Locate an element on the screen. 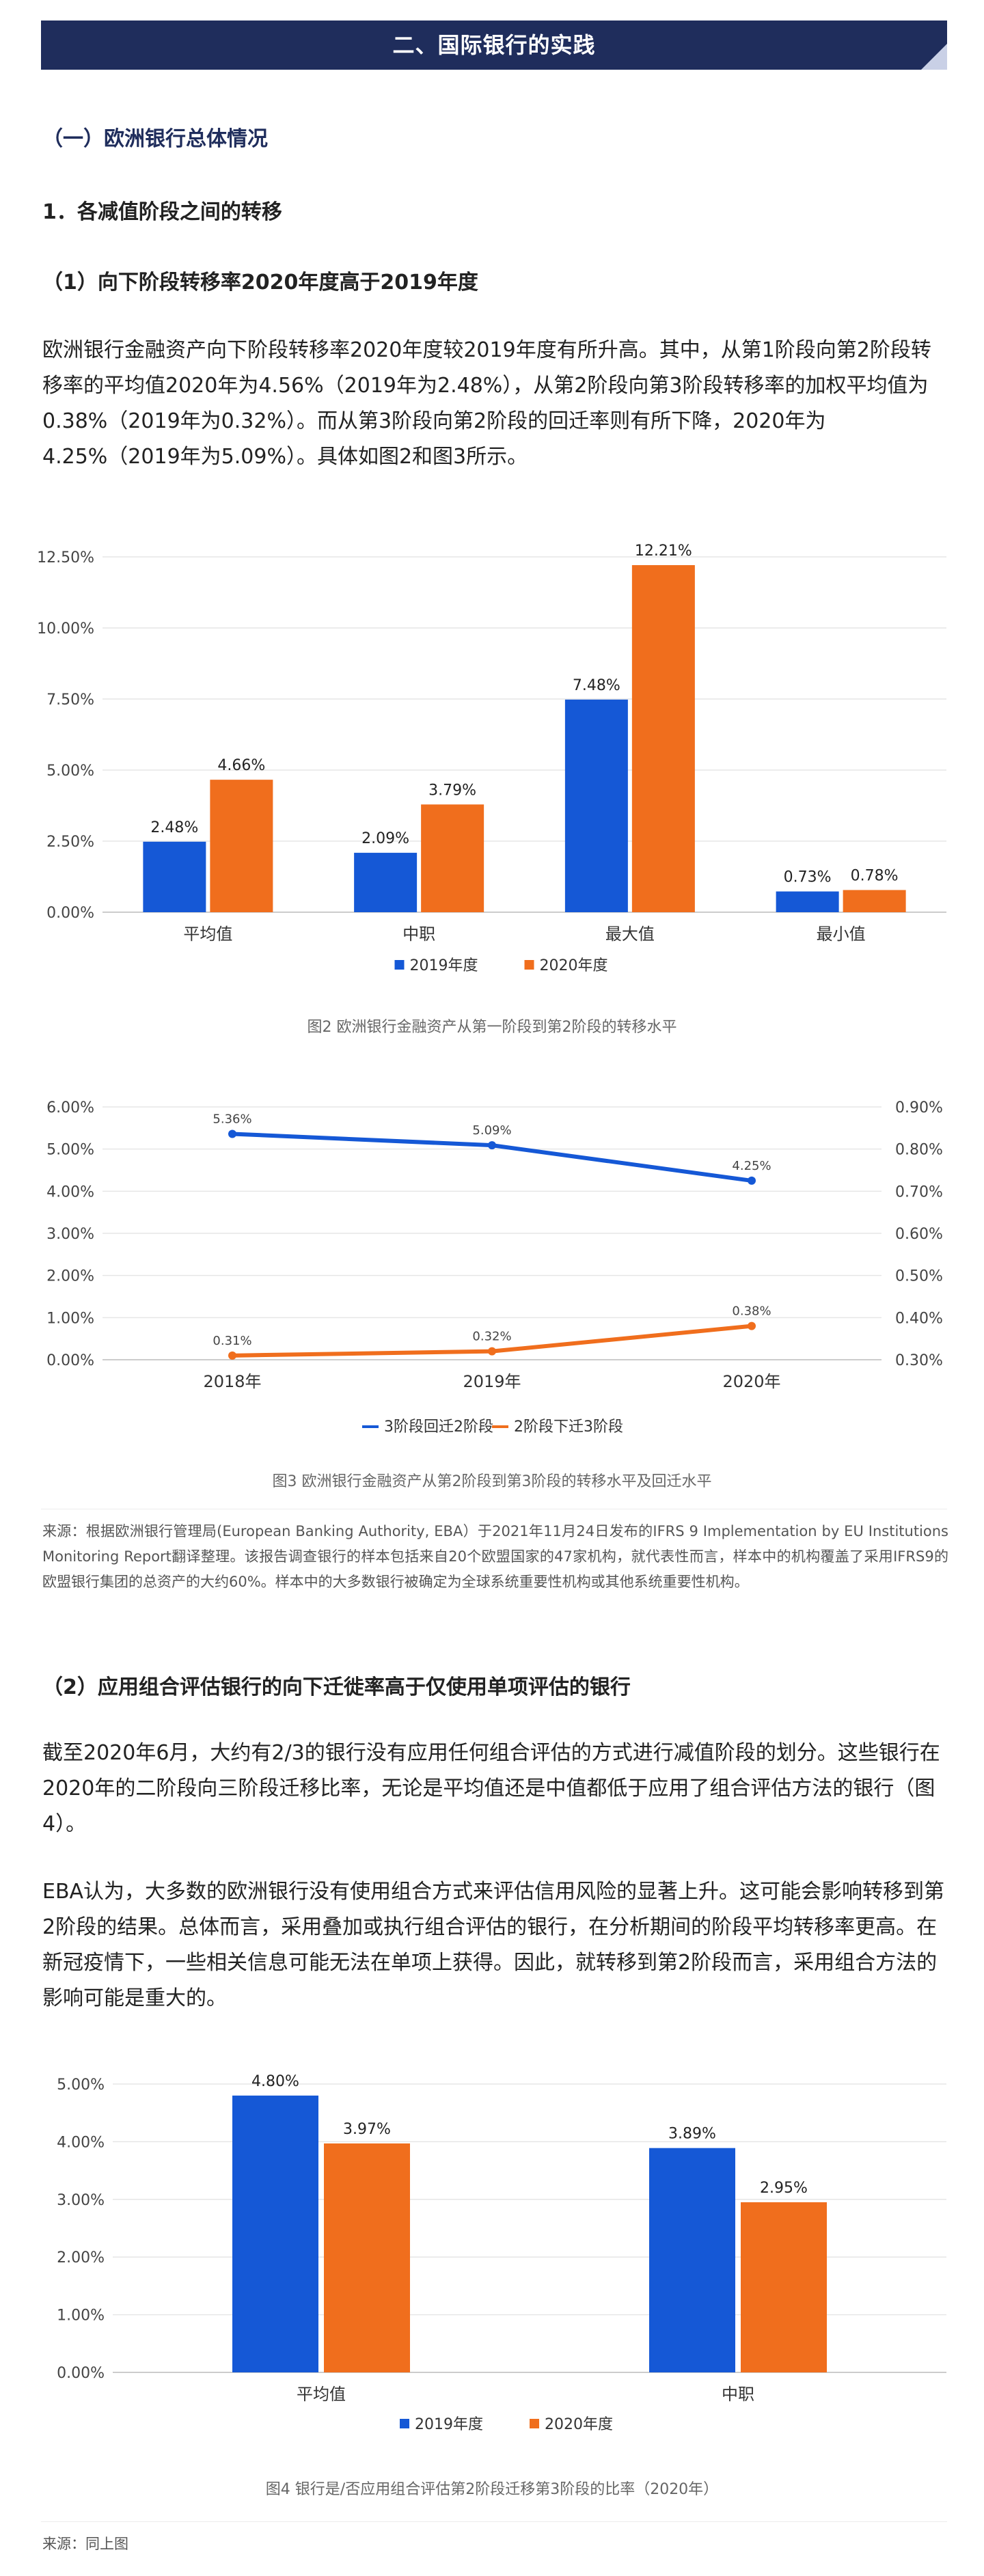  y-tick-label-left: 3.00% is located at coordinates (70, 1234).